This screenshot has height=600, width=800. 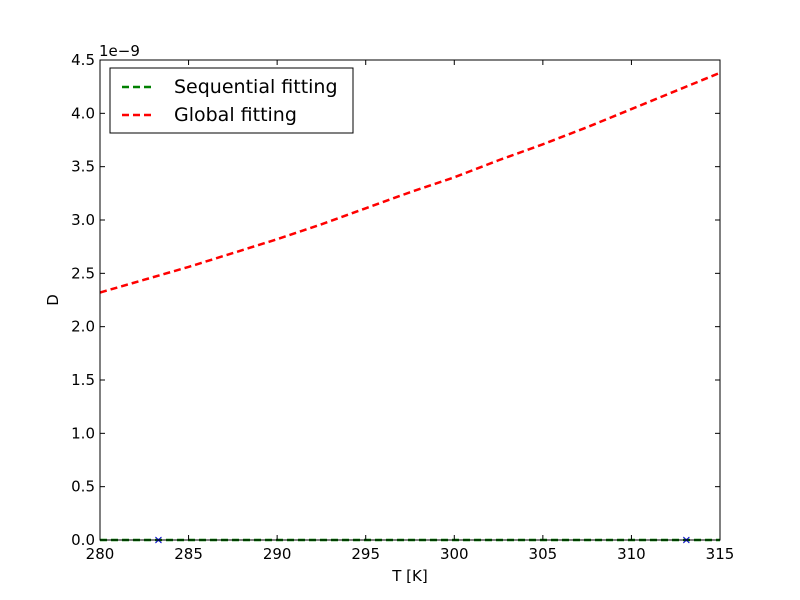 What do you see at coordinates (83, 220) in the screenshot?
I see `y-tick-label: 3.0` at bounding box center [83, 220].